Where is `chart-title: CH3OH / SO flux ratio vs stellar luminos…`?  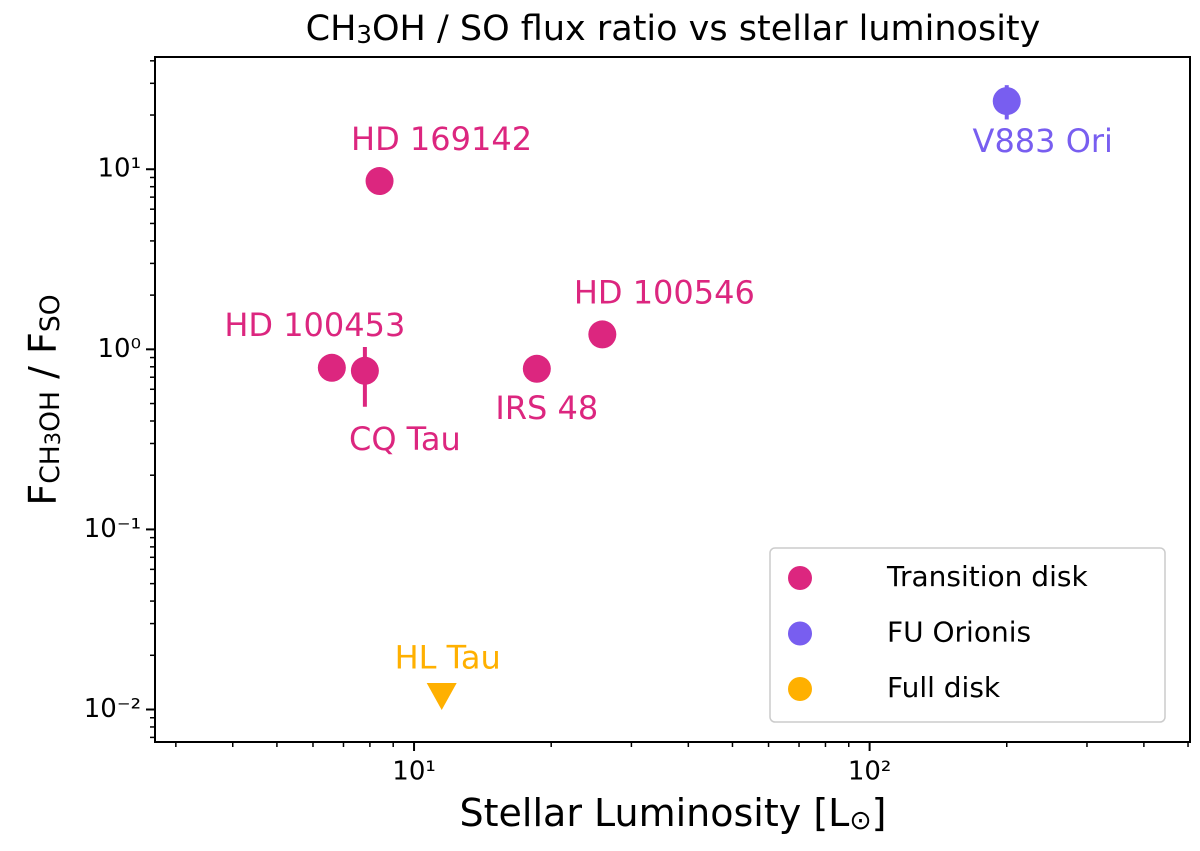 chart-title: CH3OH / SO flux ratio vs stellar luminos… is located at coordinates (673, 29).